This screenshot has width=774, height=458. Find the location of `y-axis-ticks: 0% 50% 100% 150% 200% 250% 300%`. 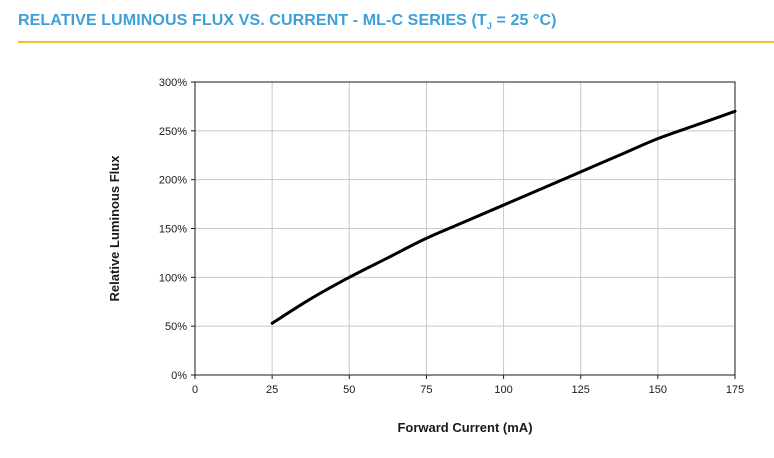

y-axis-ticks: 0% 50% 100% 150% 200% 250% 300% is located at coordinates (177, 229).